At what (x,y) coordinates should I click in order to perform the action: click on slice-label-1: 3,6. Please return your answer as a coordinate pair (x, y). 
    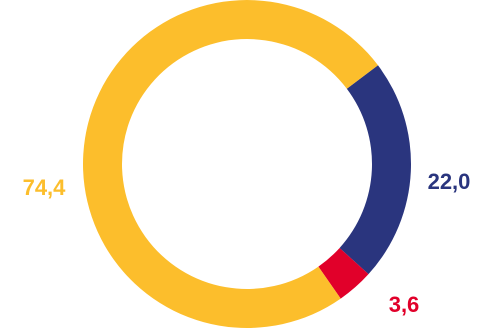
    Looking at the image, I should click on (404, 304).